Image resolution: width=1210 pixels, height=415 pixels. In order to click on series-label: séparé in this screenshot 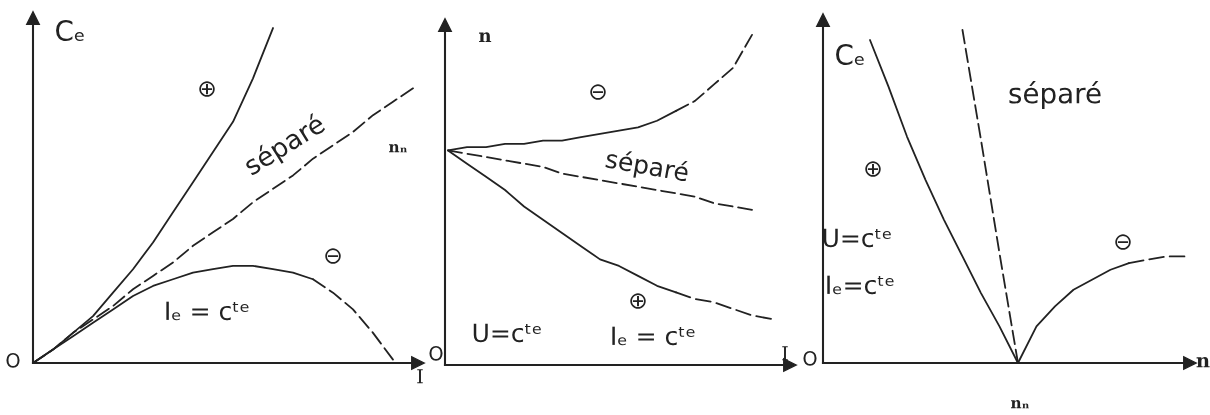, I will do `click(1055, 95)`.